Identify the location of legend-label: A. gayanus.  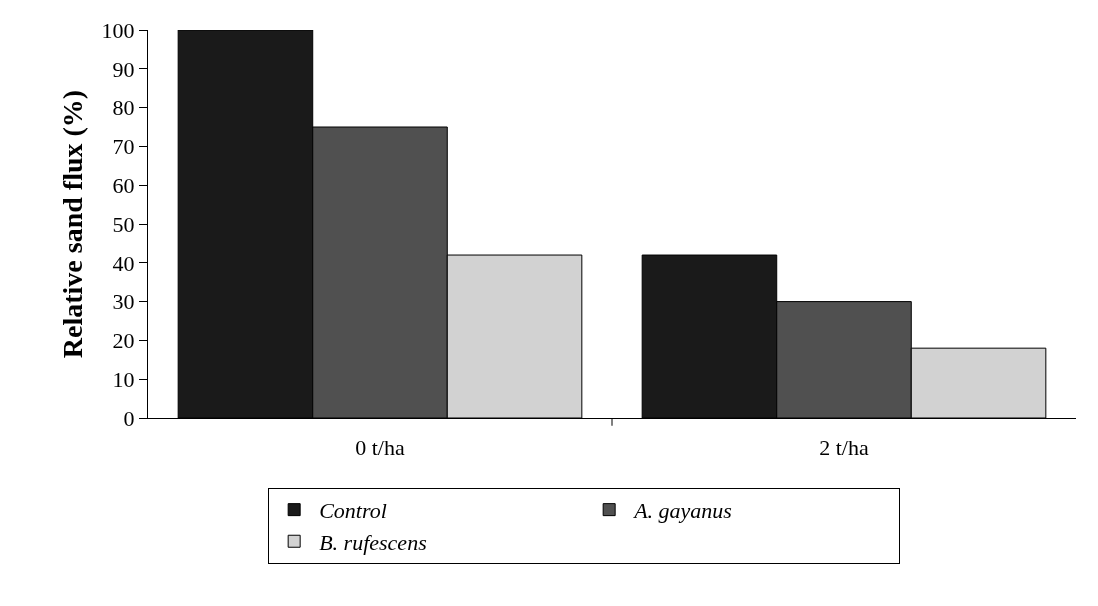
(682, 511).